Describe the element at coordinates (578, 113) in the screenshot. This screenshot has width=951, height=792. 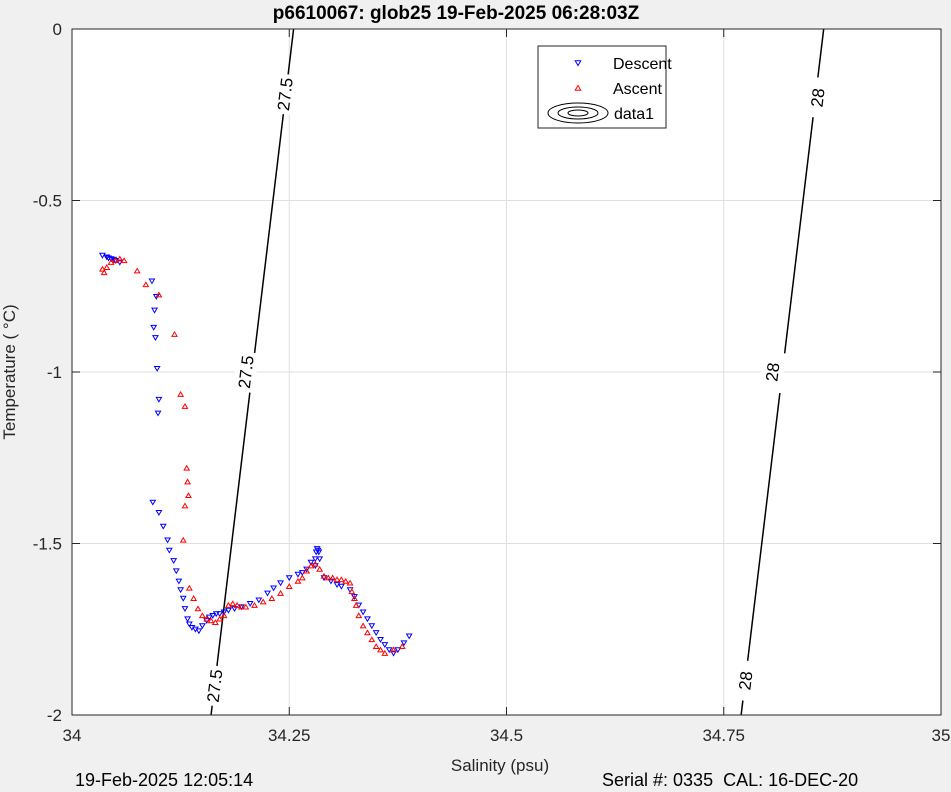
I see `legend-contour-marker` at that location.